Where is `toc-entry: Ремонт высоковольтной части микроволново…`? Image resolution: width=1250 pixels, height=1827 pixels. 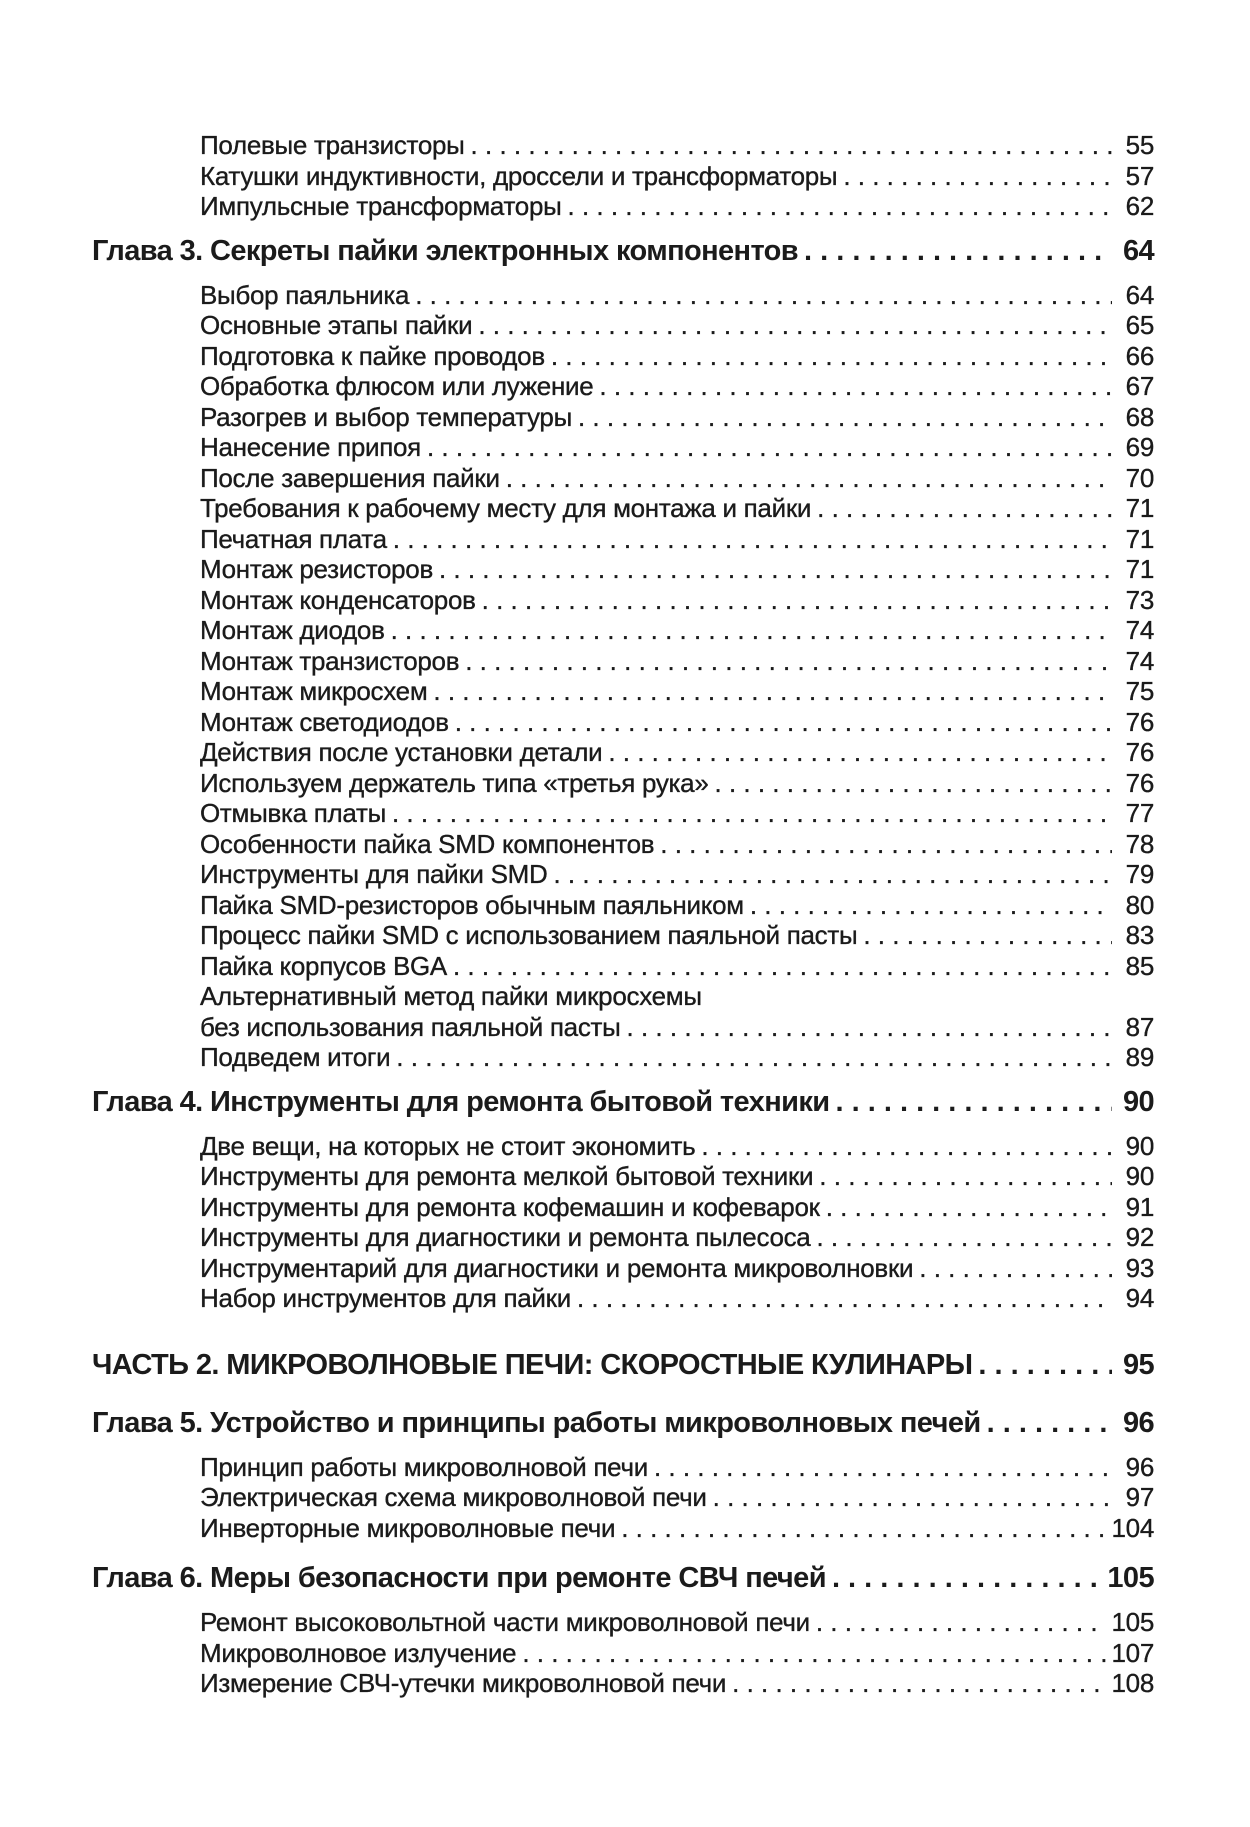 toc-entry: Ремонт высоковольтной части микроволново… is located at coordinates (623, 1622).